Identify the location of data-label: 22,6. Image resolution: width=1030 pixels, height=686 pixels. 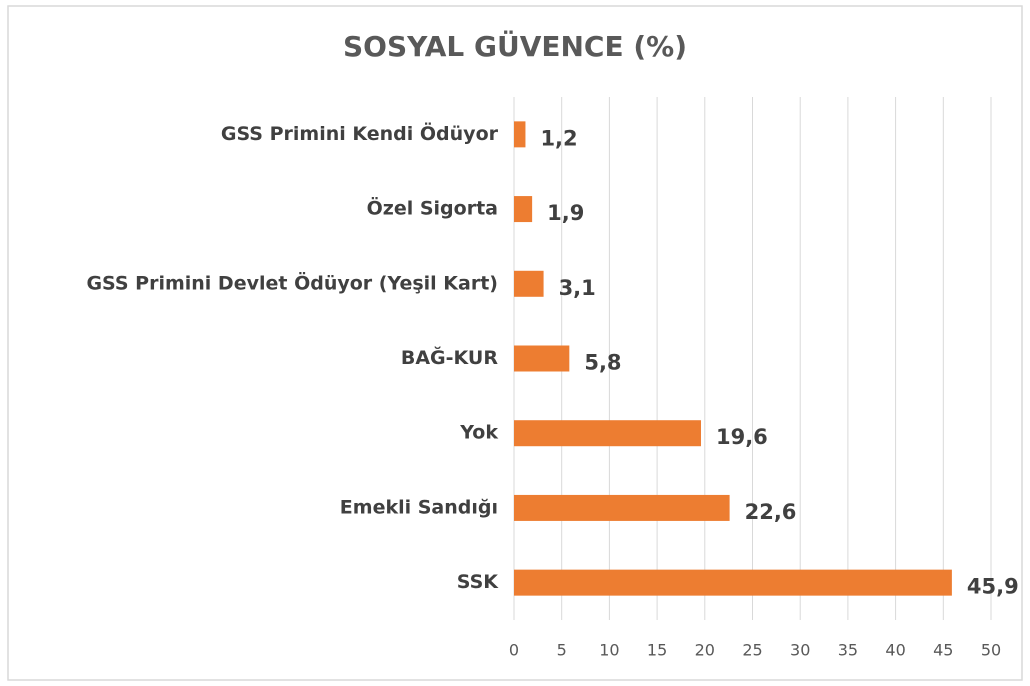
(771, 512).